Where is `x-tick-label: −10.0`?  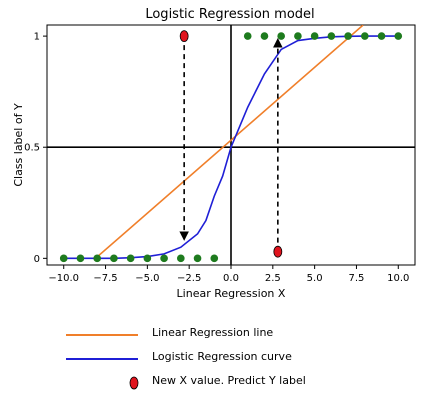 x-tick-label: −10.0 is located at coordinates (63, 278).